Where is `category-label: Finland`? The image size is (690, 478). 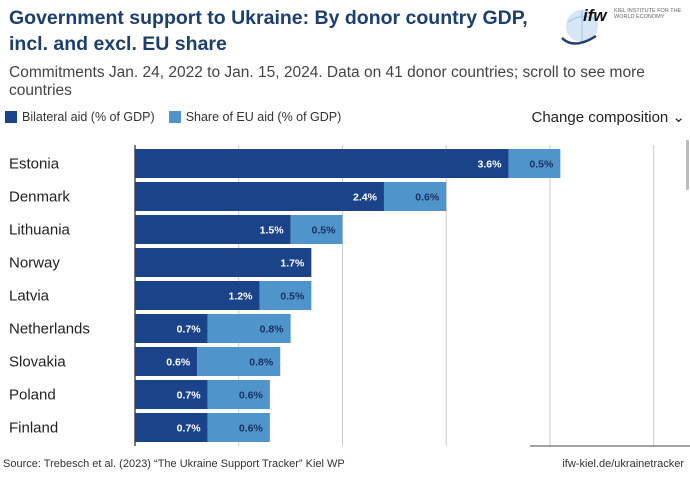 category-label: Finland is located at coordinates (33, 428).